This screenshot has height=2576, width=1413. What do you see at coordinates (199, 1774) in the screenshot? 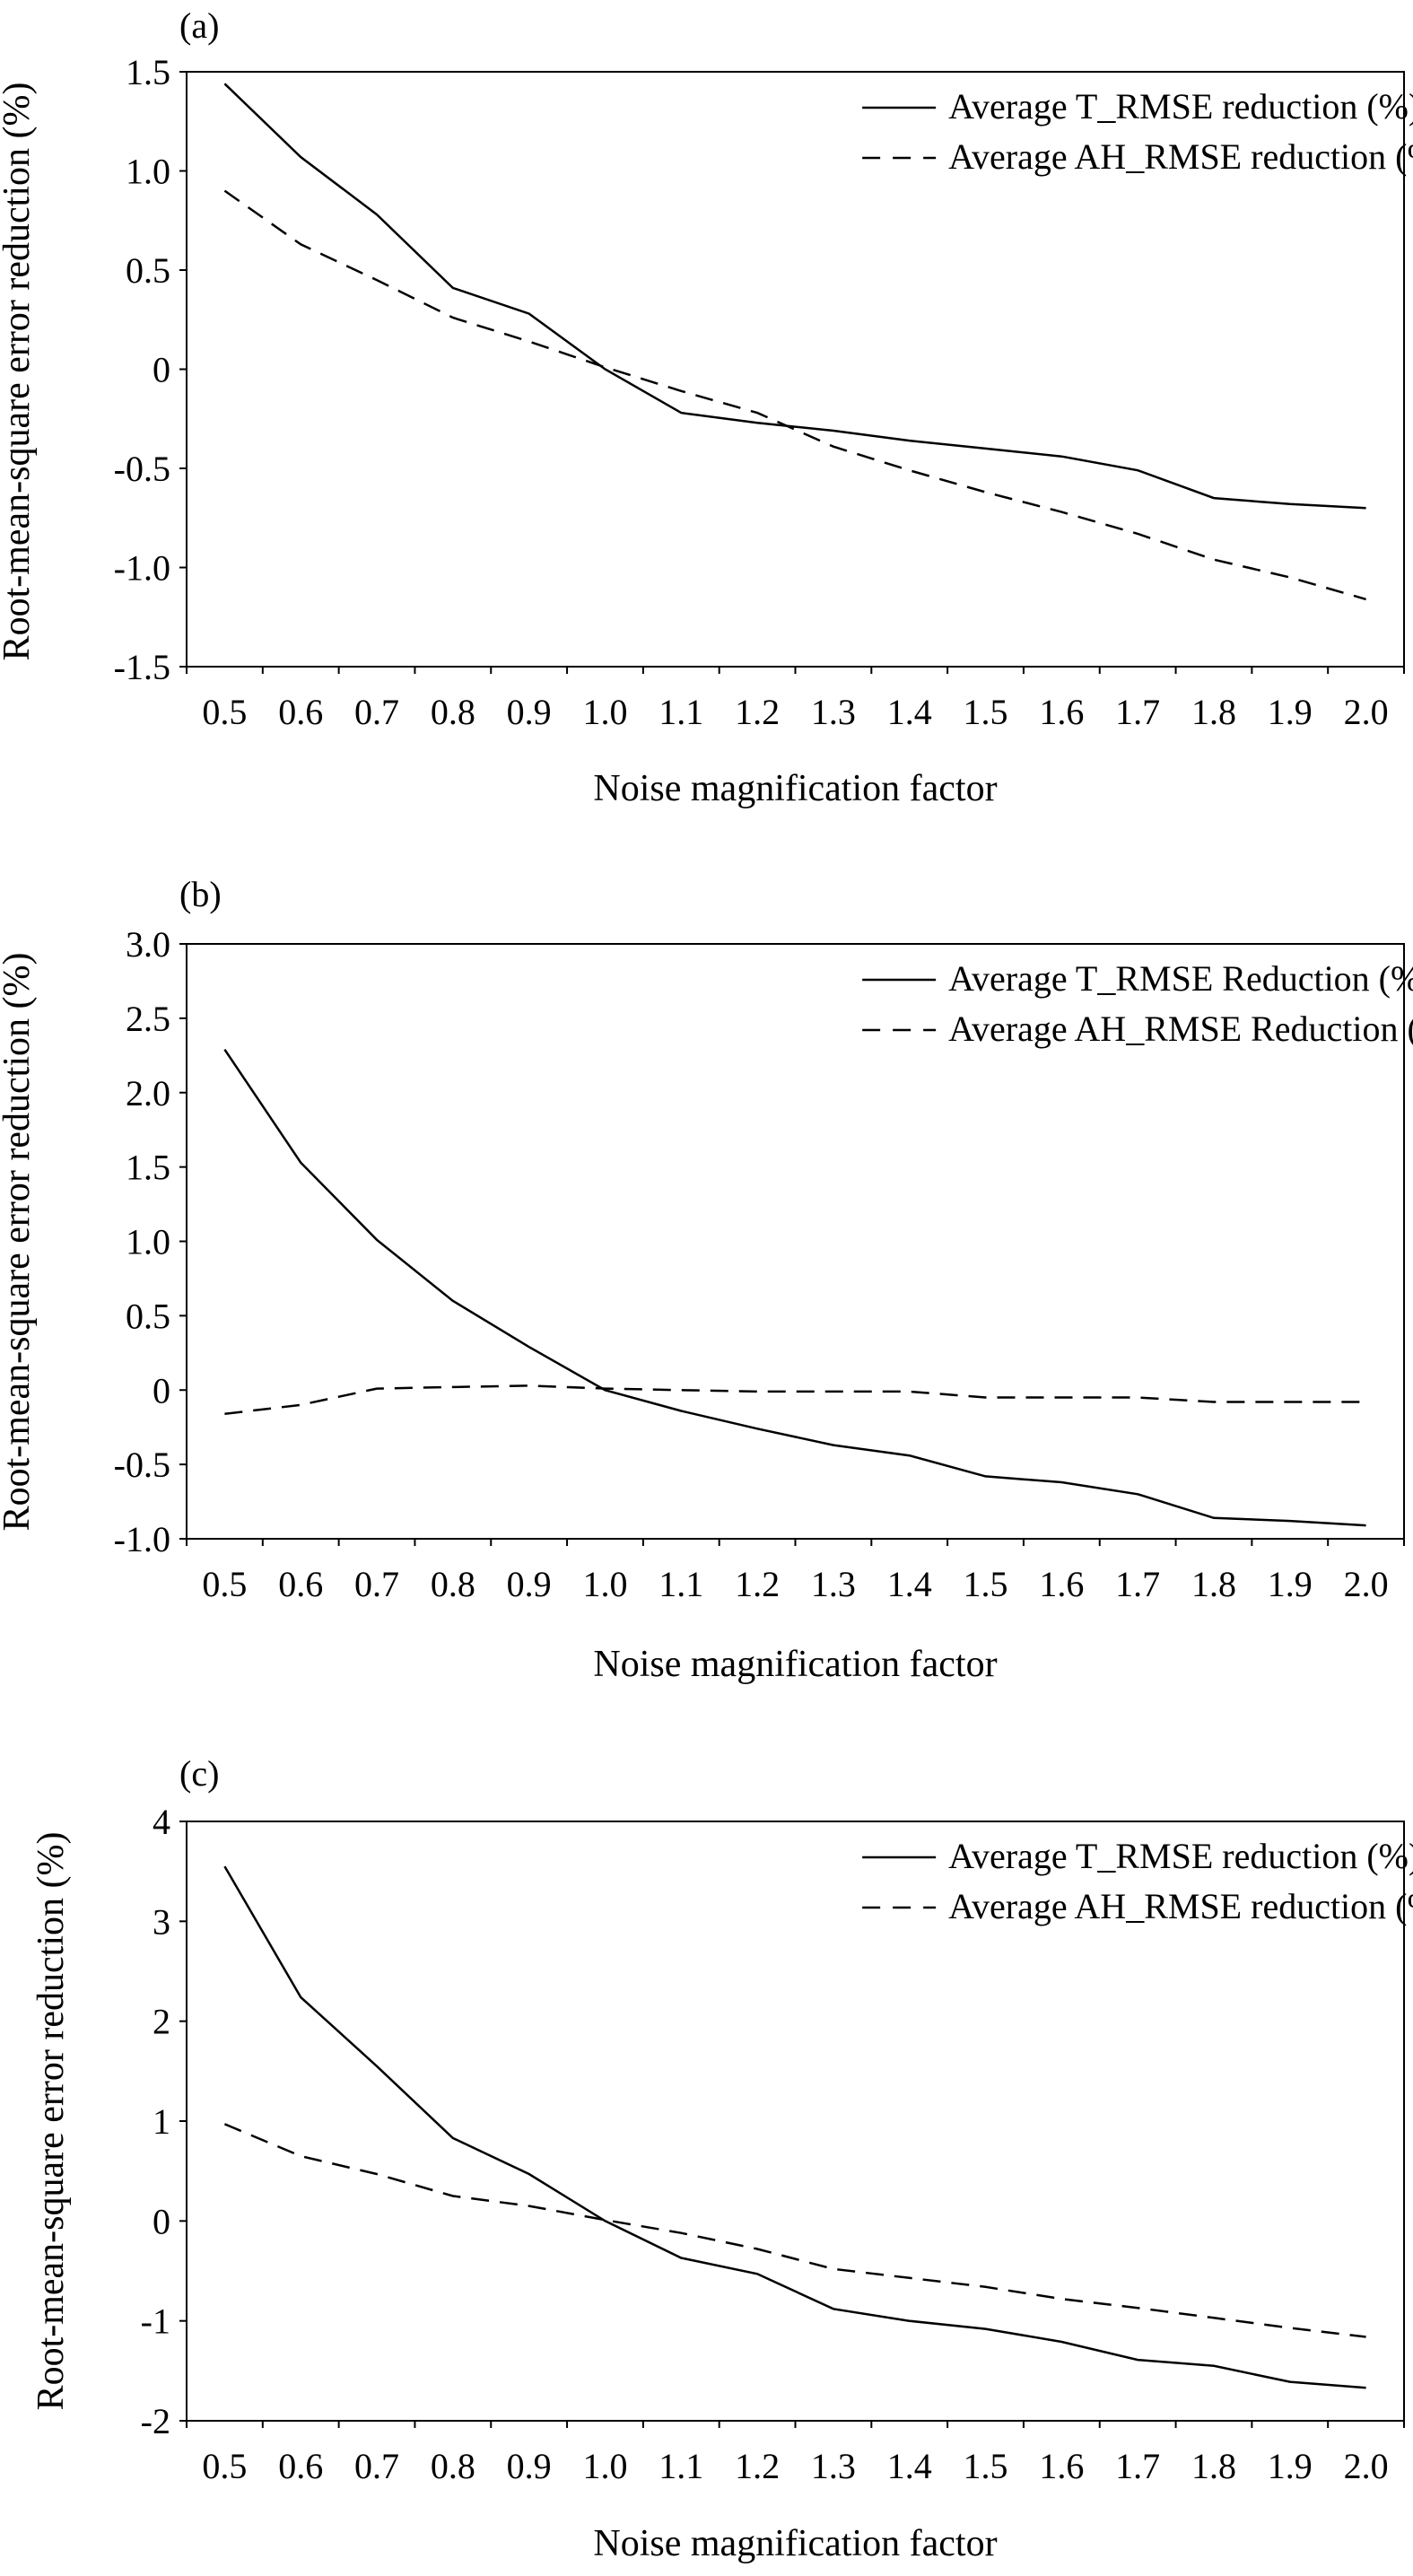
I see `panel-label: (c)` at bounding box center [199, 1774].